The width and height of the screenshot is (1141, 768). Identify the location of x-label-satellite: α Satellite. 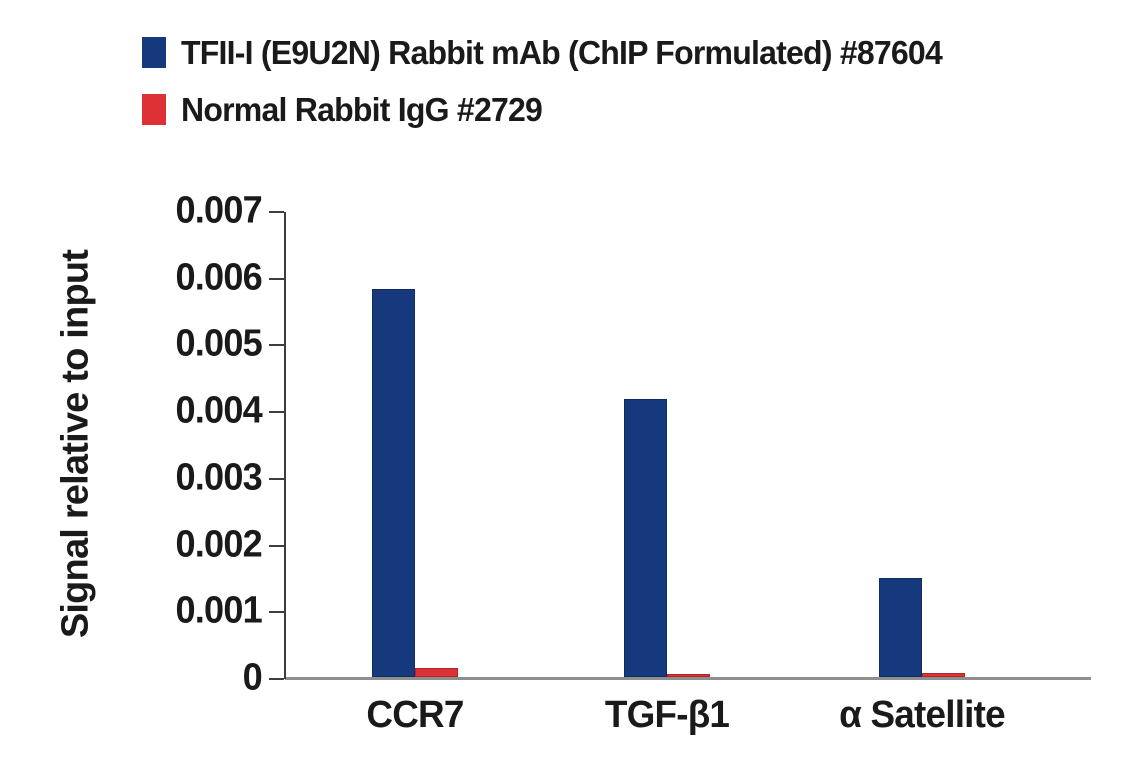
(922, 715).